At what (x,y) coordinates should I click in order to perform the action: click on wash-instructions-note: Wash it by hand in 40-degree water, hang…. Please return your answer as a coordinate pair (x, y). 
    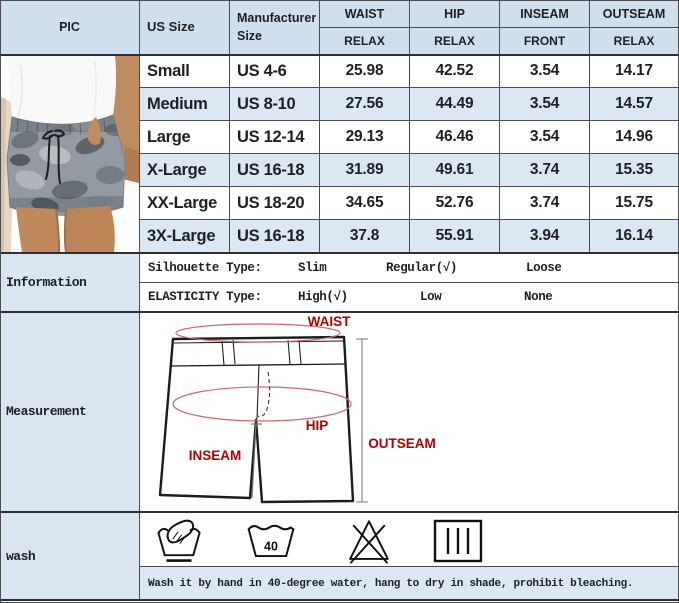
    Looking at the image, I should click on (409, 584).